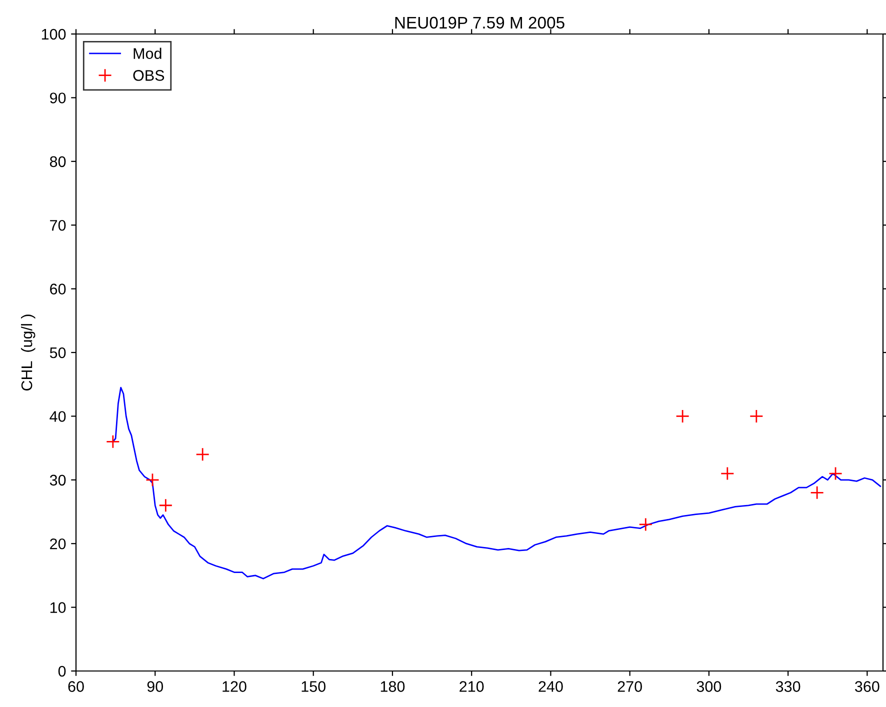 This screenshot has height=707, width=886. What do you see at coordinates (392, 686) in the screenshot?
I see `x-tick-label: 180` at bounding box center [392, 686].